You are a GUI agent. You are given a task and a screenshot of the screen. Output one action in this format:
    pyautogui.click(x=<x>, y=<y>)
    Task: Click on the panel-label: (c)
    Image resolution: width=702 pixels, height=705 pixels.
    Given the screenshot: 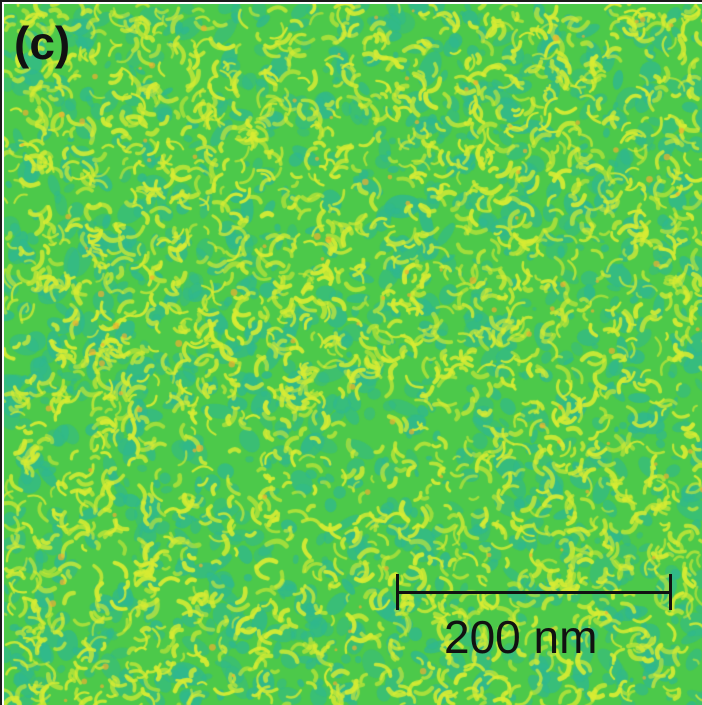 What is the action you would take?
    pyautogui.click(x=42, y=43)
    